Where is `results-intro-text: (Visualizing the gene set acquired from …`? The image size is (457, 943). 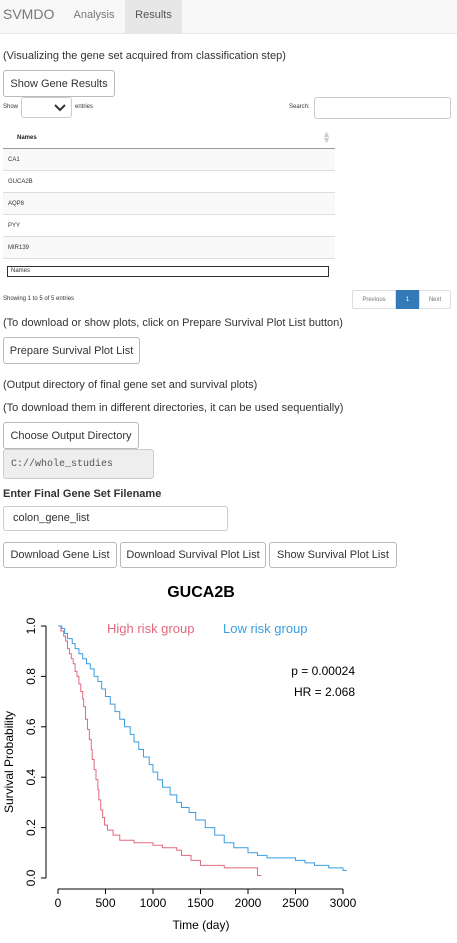 results-intro-text: (Visualizing the gene set acquired from … is located at coordinates (144, 56).